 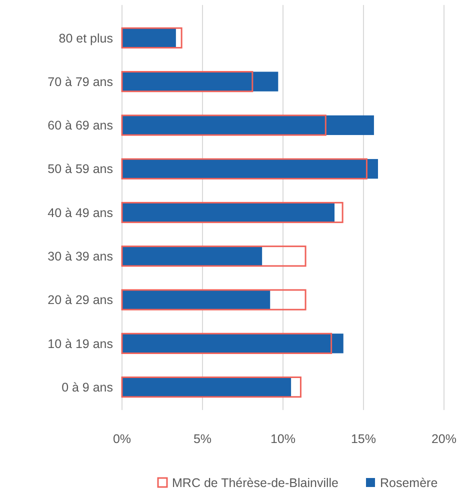 What do you see at coordinates (80, 125) in the screenshot?
I see `y-tick-label: 60 à 69 ans` at bounding box center [80, 125].